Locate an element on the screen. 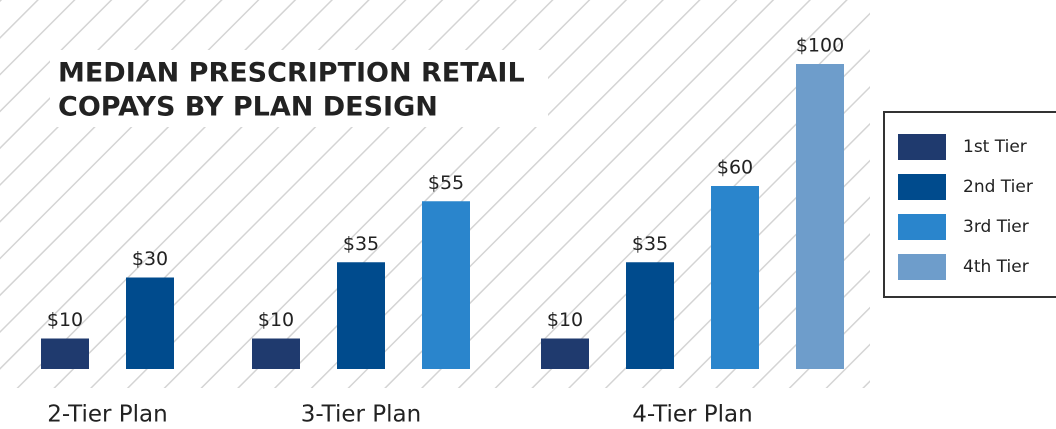 The height and width of the screenshot is (429, 1056). value-label: $60 is located at coordinates (735, 168).